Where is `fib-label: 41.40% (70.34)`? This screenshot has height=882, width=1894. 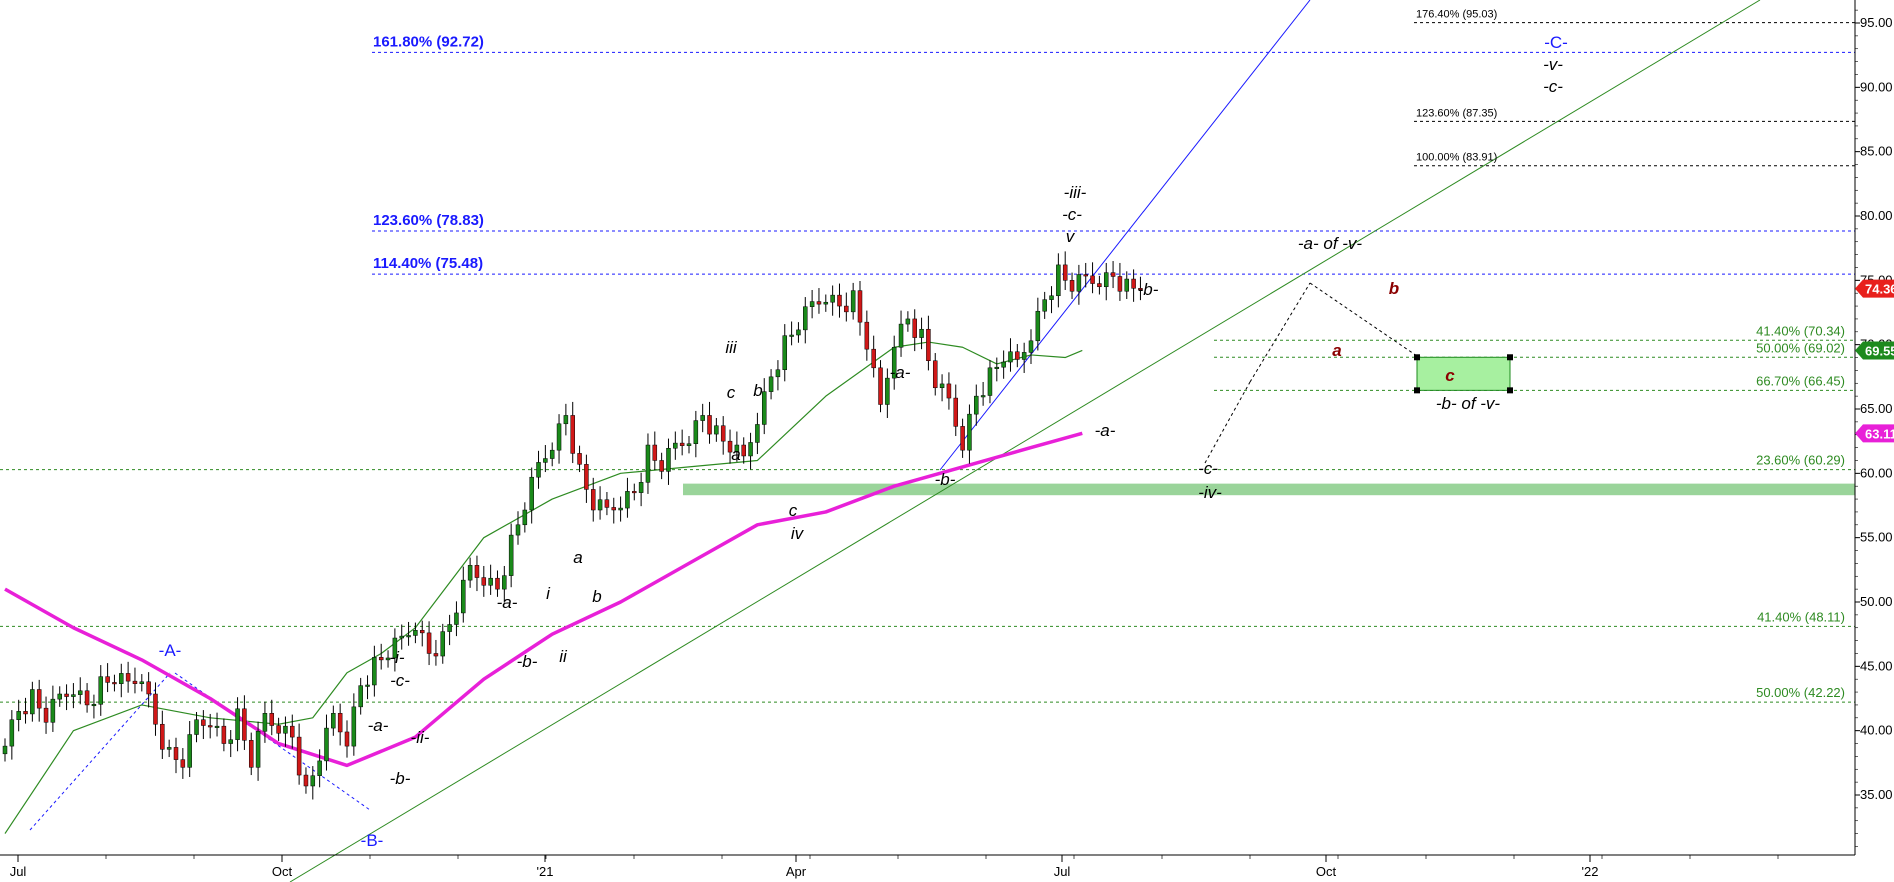 fib-label: 41.40% (70.34) is located at coordinates (1800, 330).